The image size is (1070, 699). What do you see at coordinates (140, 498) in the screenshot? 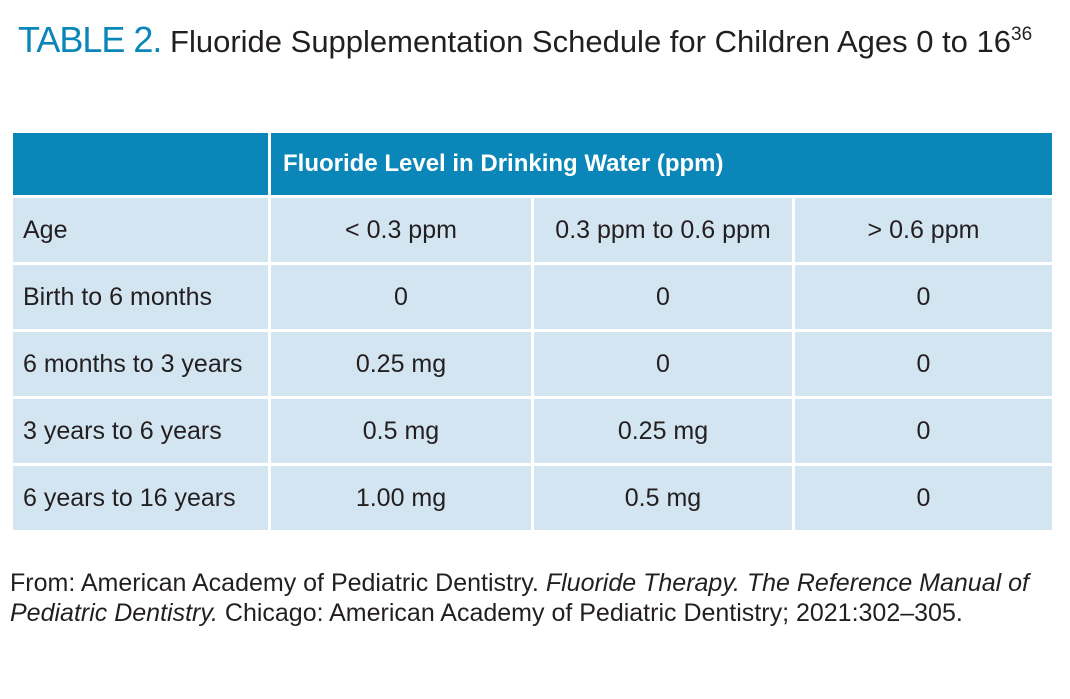
I see `row-label: 6 years to 16 years` at bounding box center [140, 498].